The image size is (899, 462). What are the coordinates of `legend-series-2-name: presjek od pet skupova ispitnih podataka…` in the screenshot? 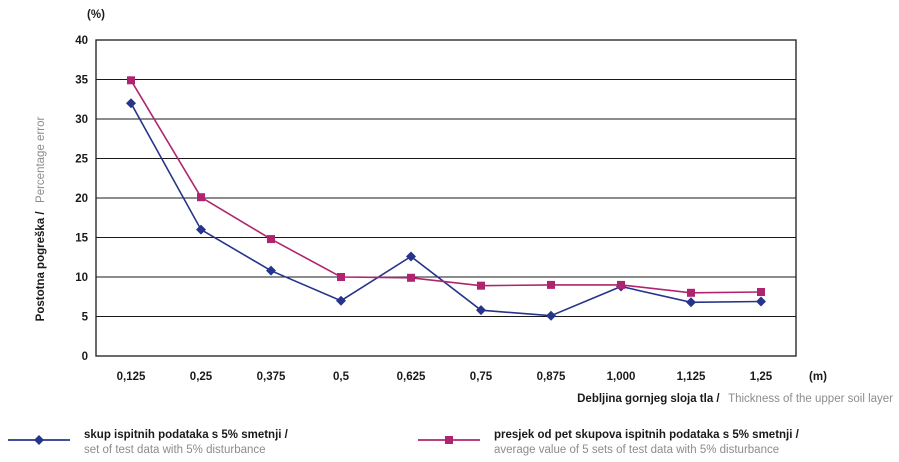 It's located at (646, 435).